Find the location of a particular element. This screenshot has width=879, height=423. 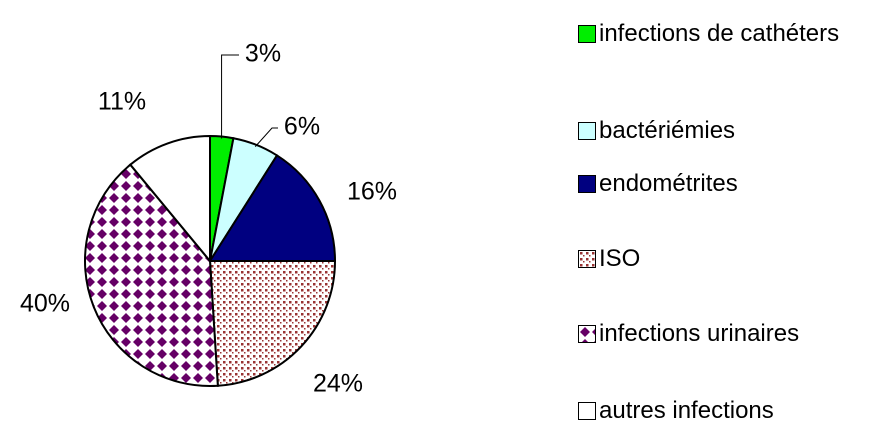

legend-item: autres infections is located at coordinates (719, 408).